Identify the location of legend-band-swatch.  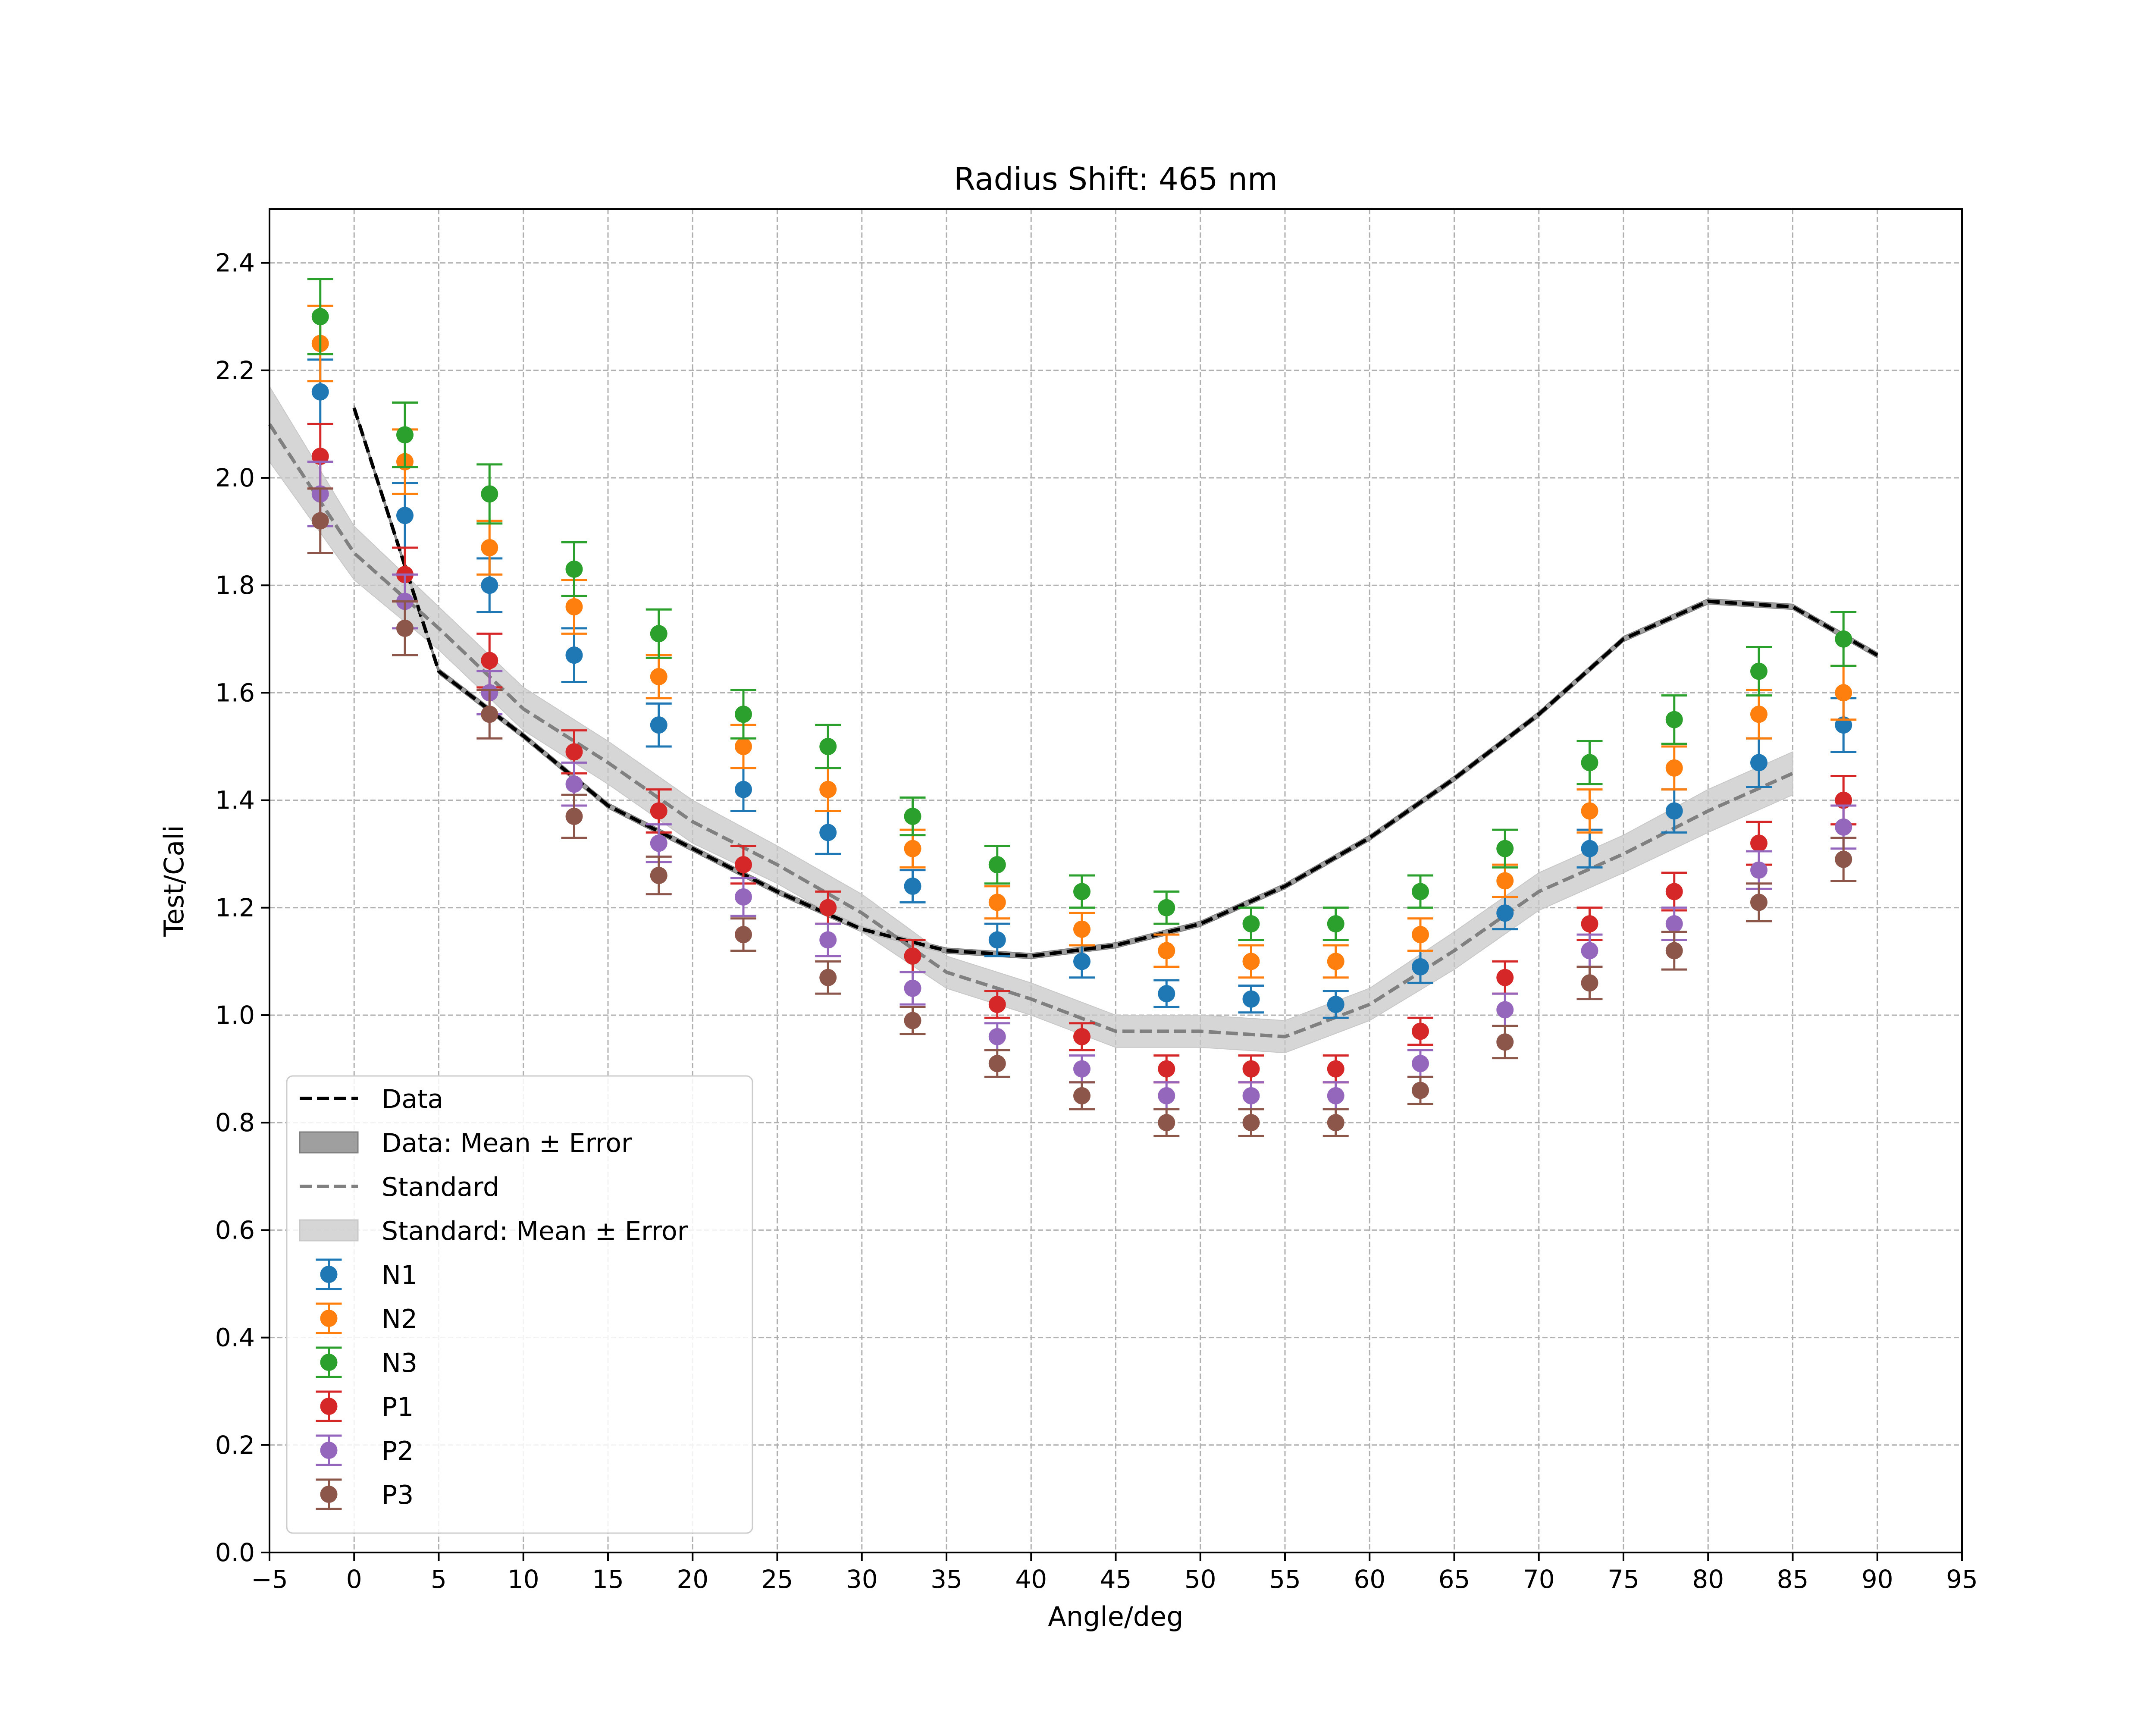
(329, 1142).